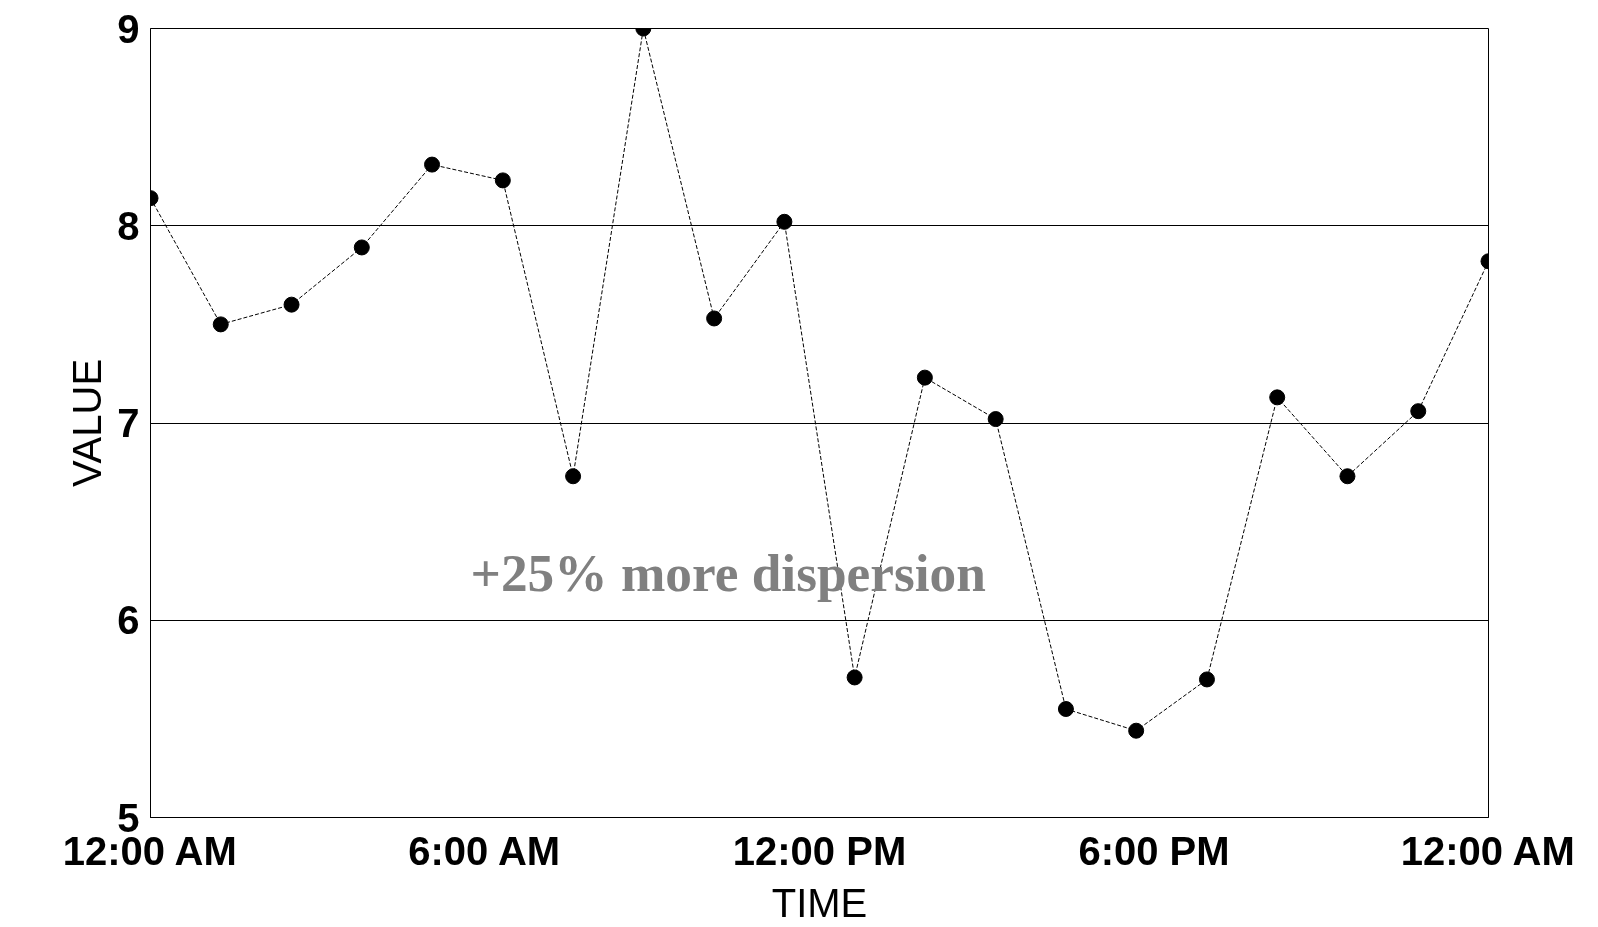  Describe the element at coordinates (128, 225) in the screenshot. I see `y-tick-label: 8` at that location.